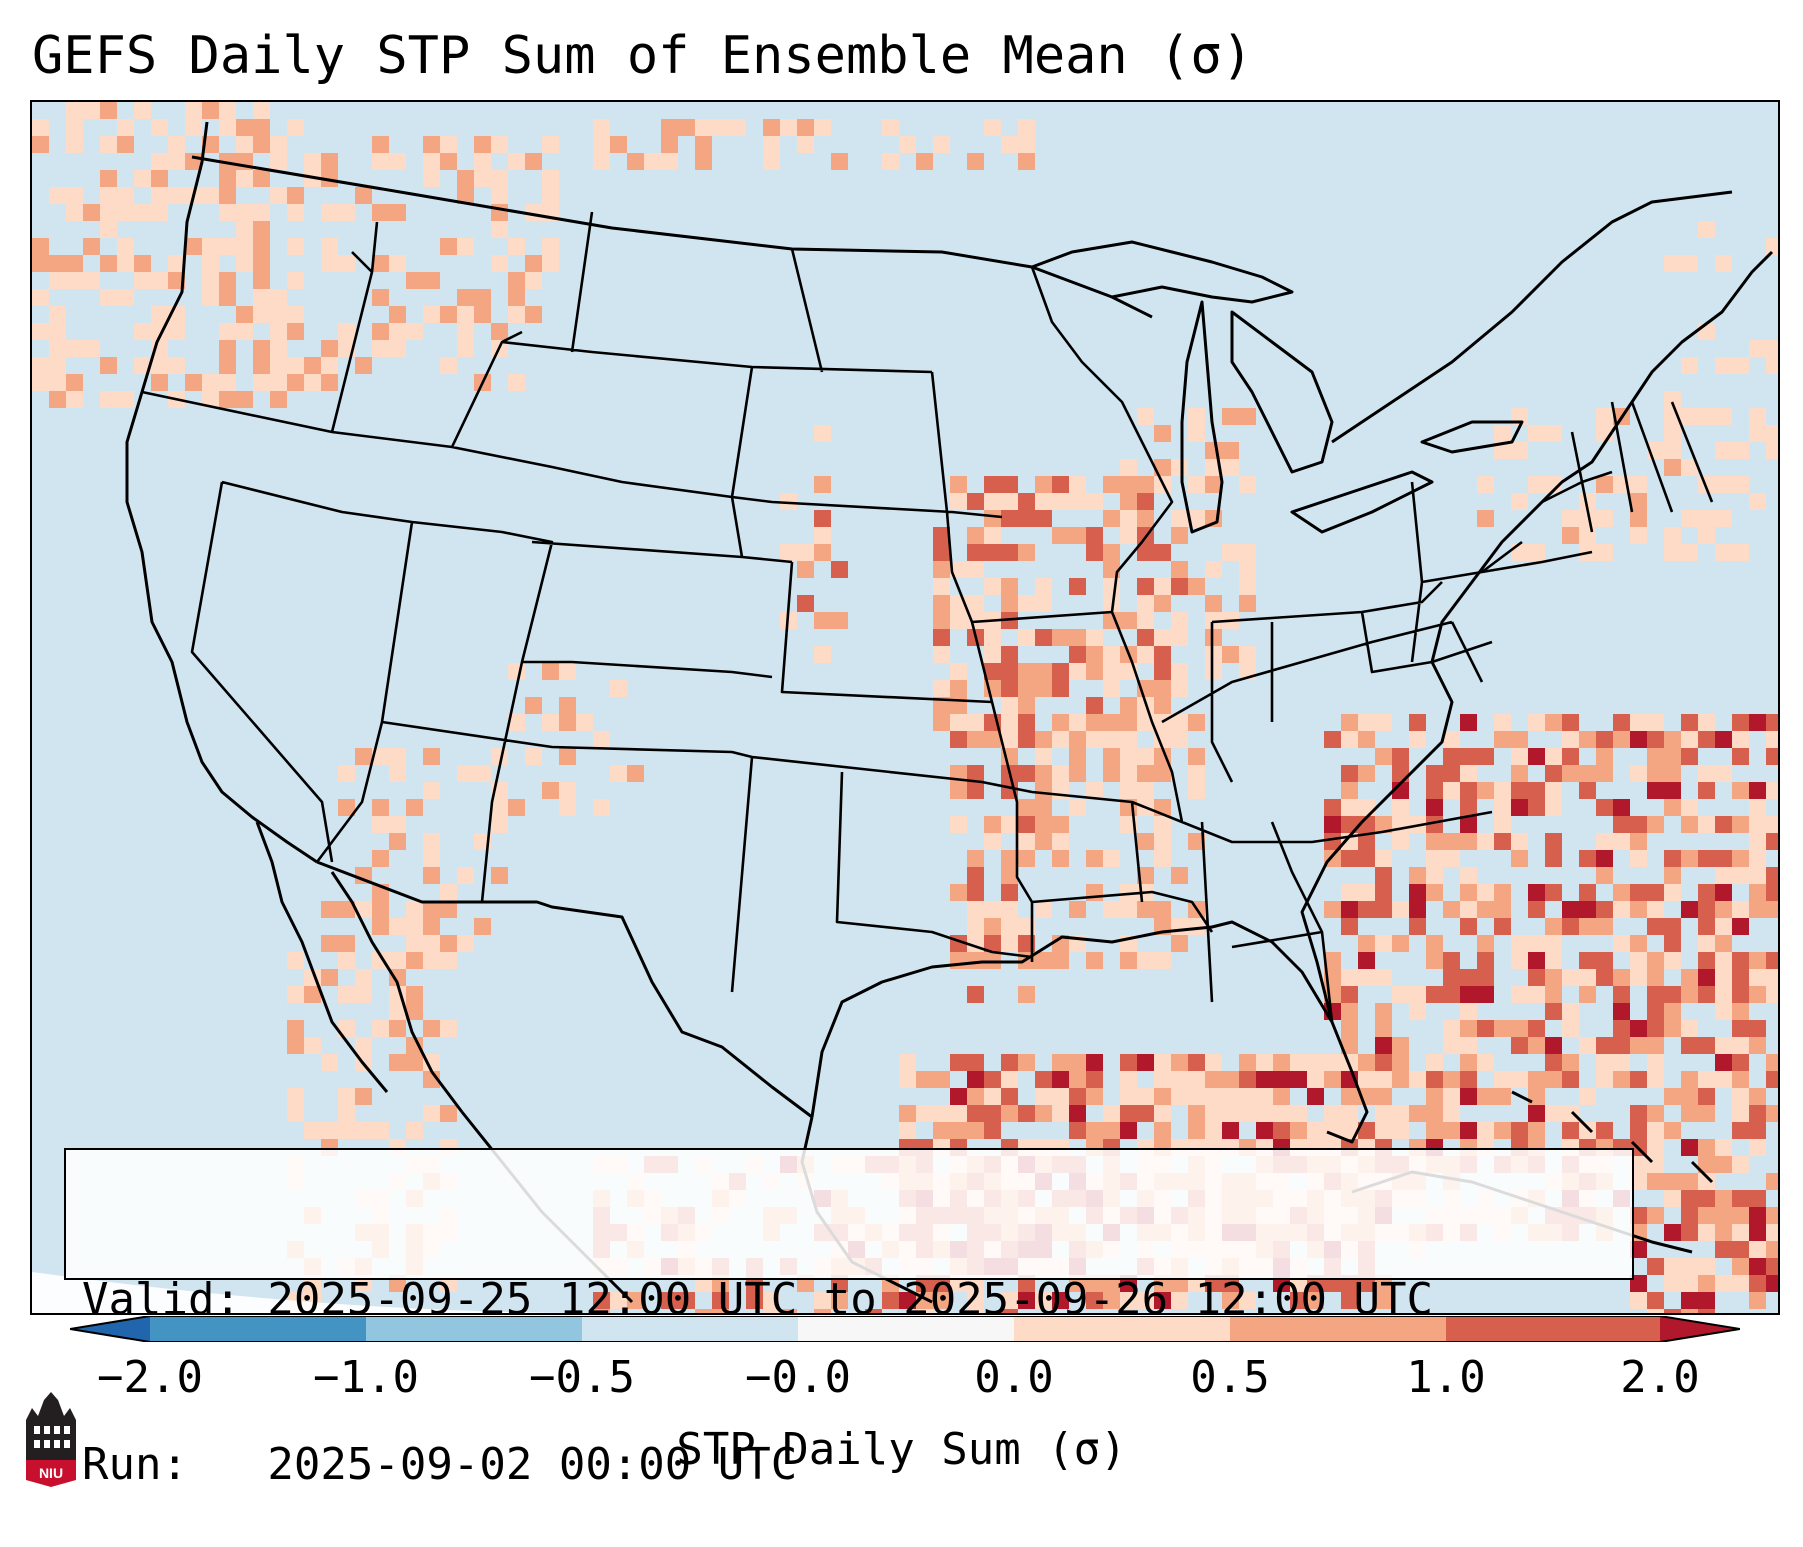 The height and width of the screenshot is (1547, 1803). I want to click on colorbar-tick: 2.0, so click(1660, 1377).